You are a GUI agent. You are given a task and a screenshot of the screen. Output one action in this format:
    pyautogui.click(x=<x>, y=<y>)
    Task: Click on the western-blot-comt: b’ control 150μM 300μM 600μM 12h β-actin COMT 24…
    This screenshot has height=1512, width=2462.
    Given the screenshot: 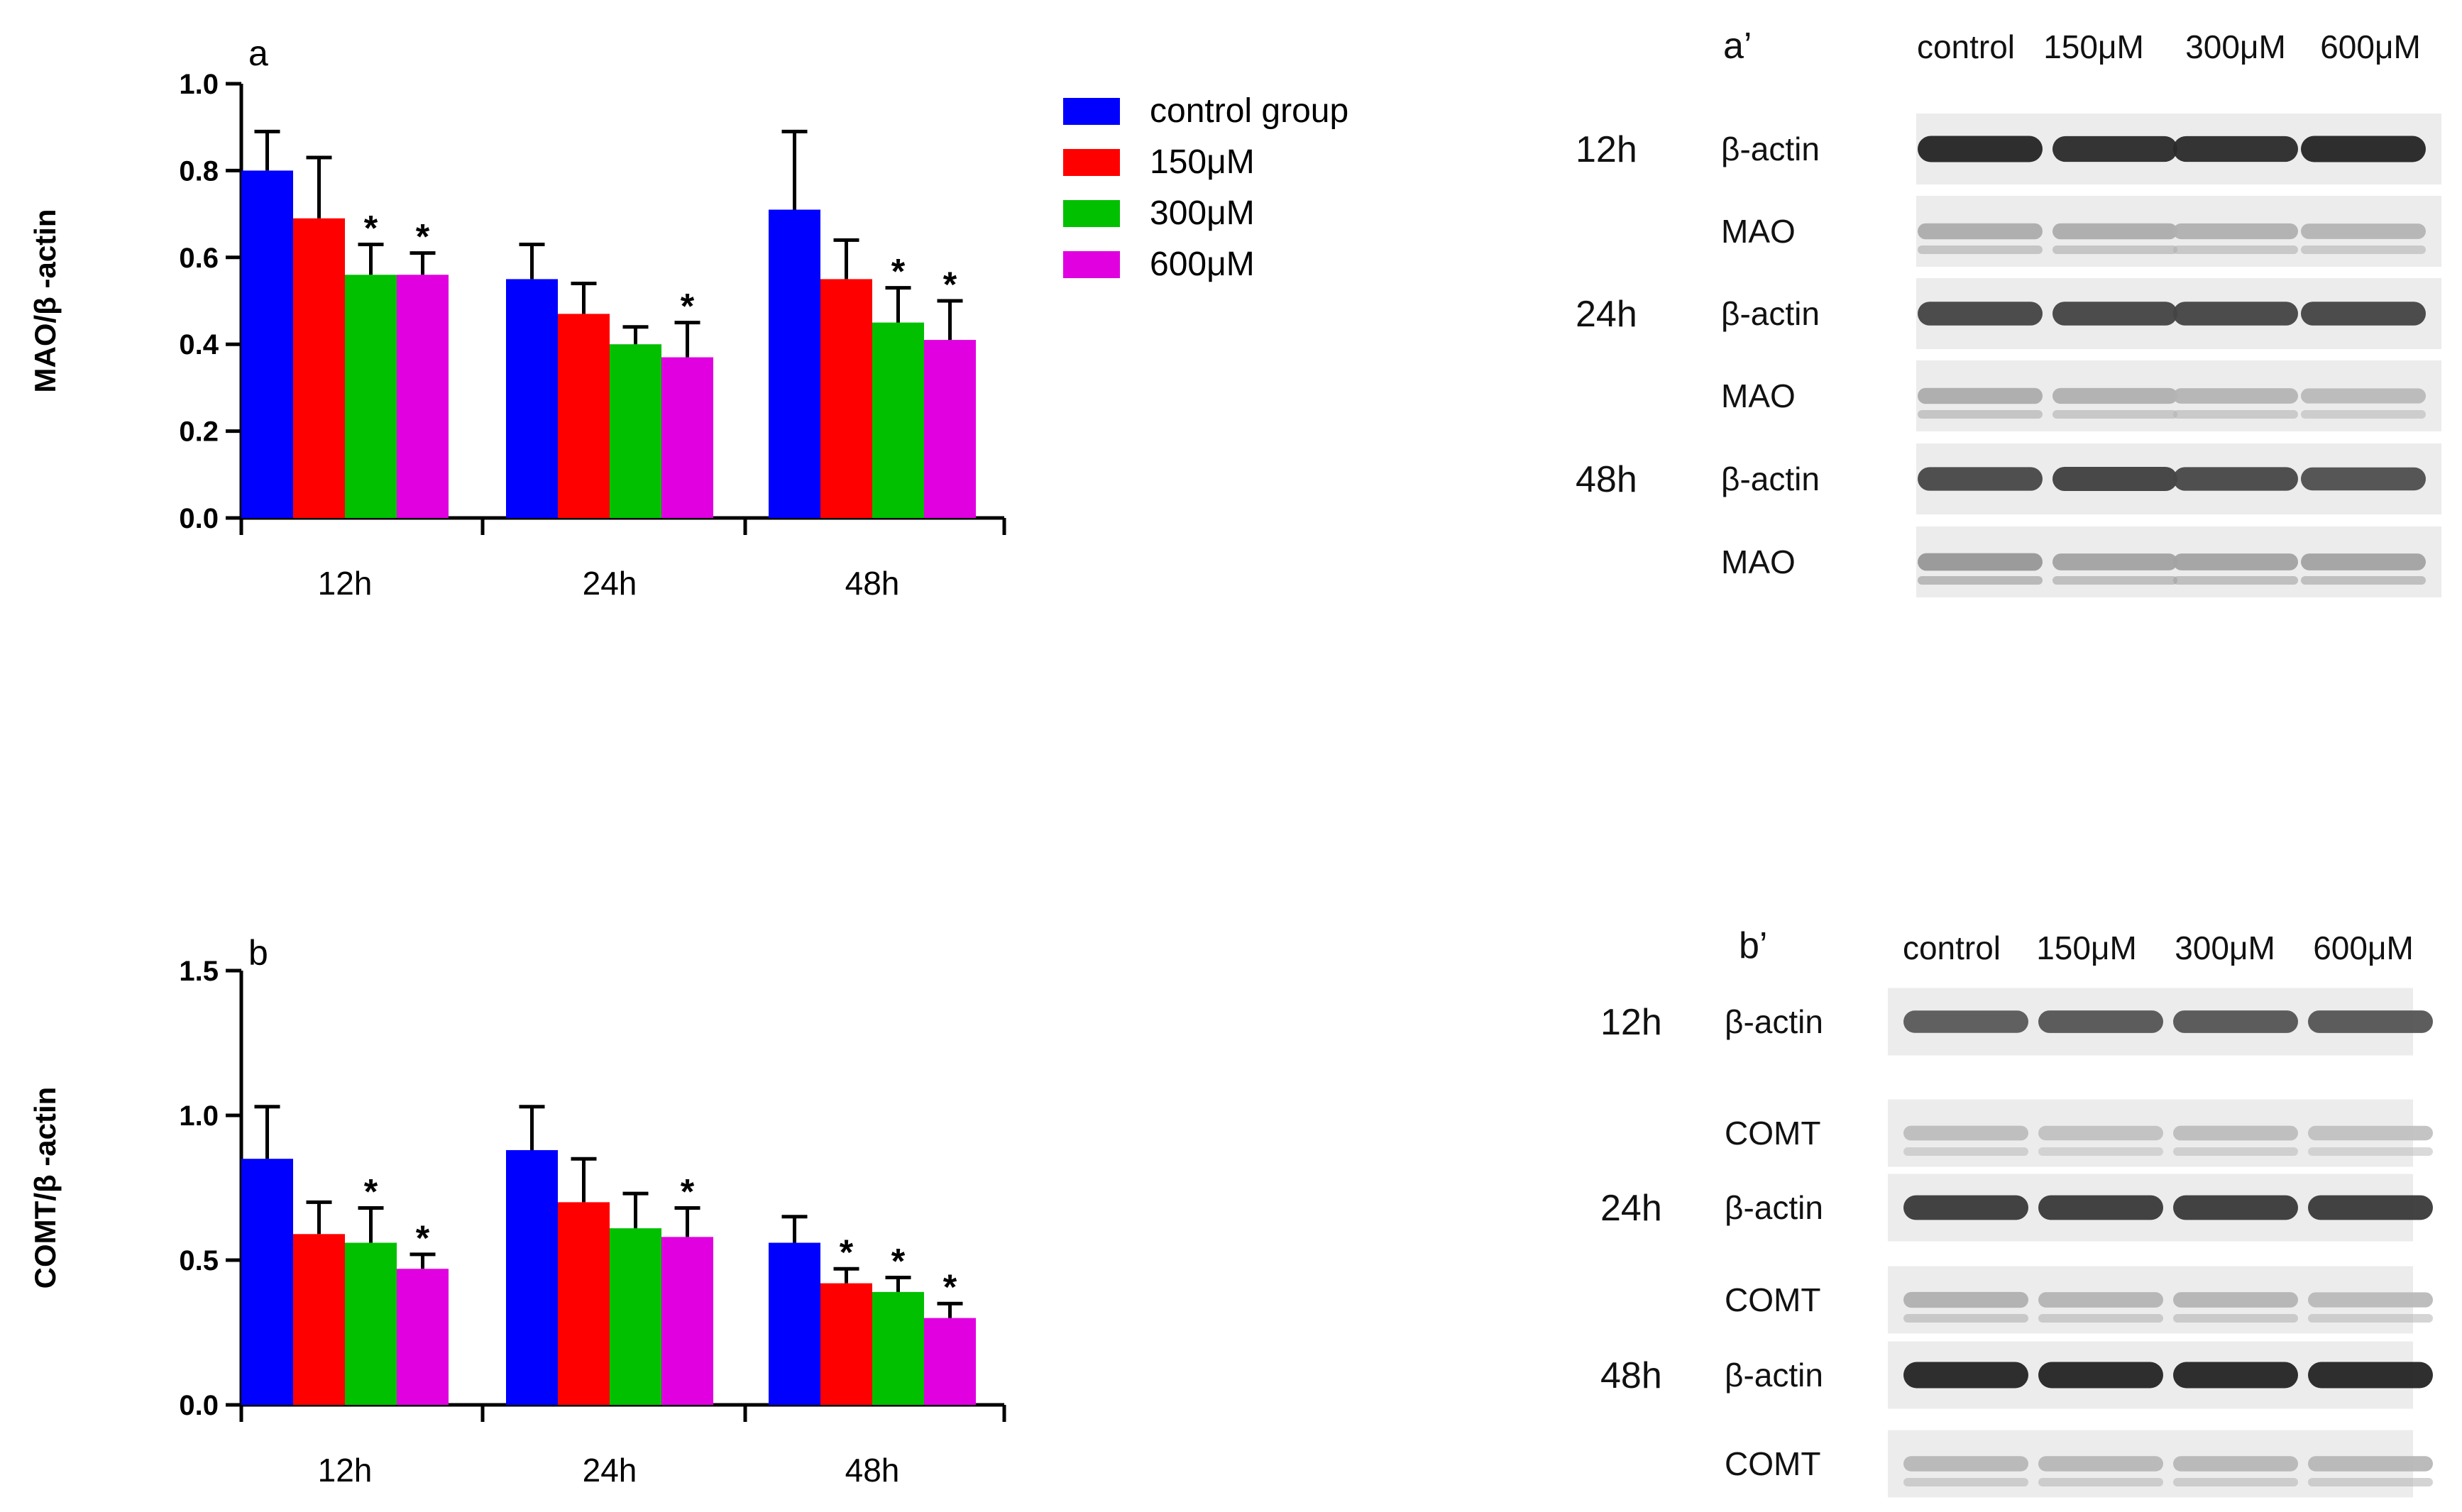 What is the action you would take?
    pyautogui.click(x=2016, y=1212)
    